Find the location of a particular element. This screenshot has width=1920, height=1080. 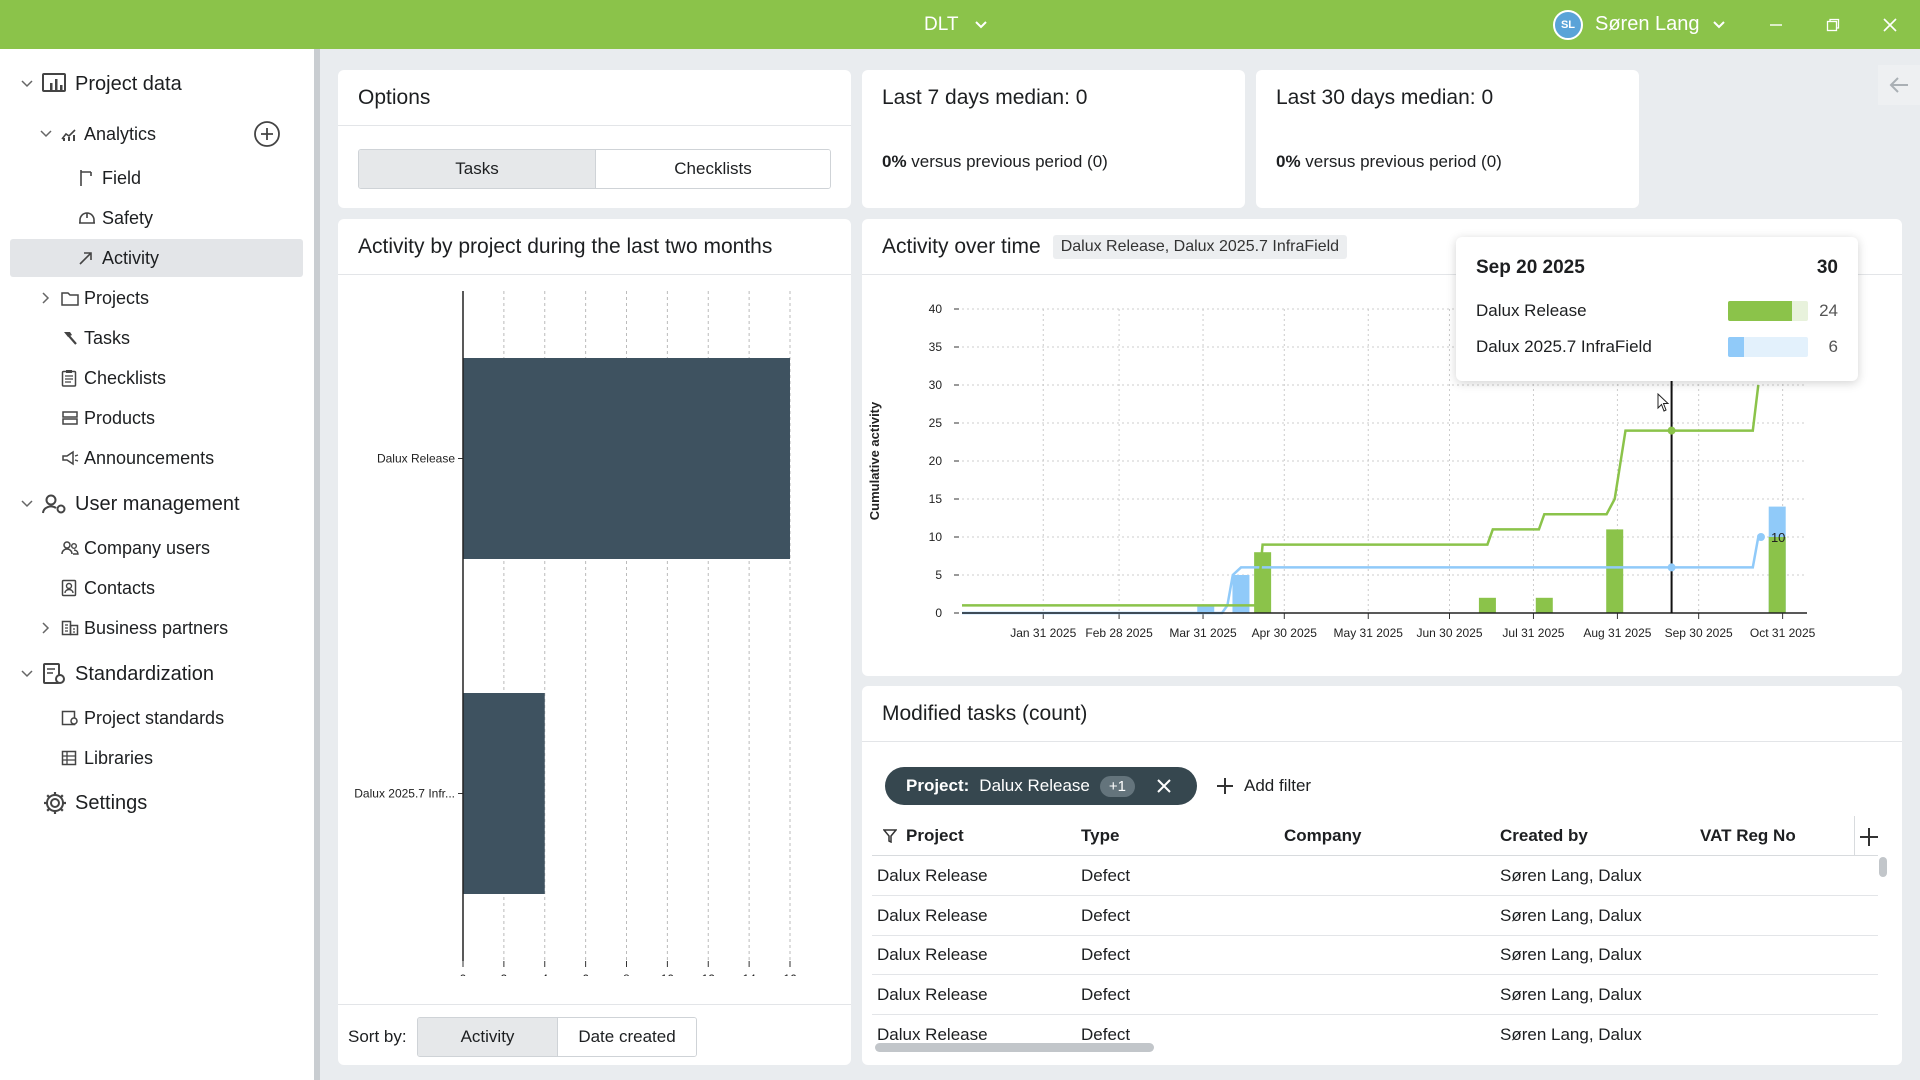

collapse-panel-button is located at coordinates (1899, 85).